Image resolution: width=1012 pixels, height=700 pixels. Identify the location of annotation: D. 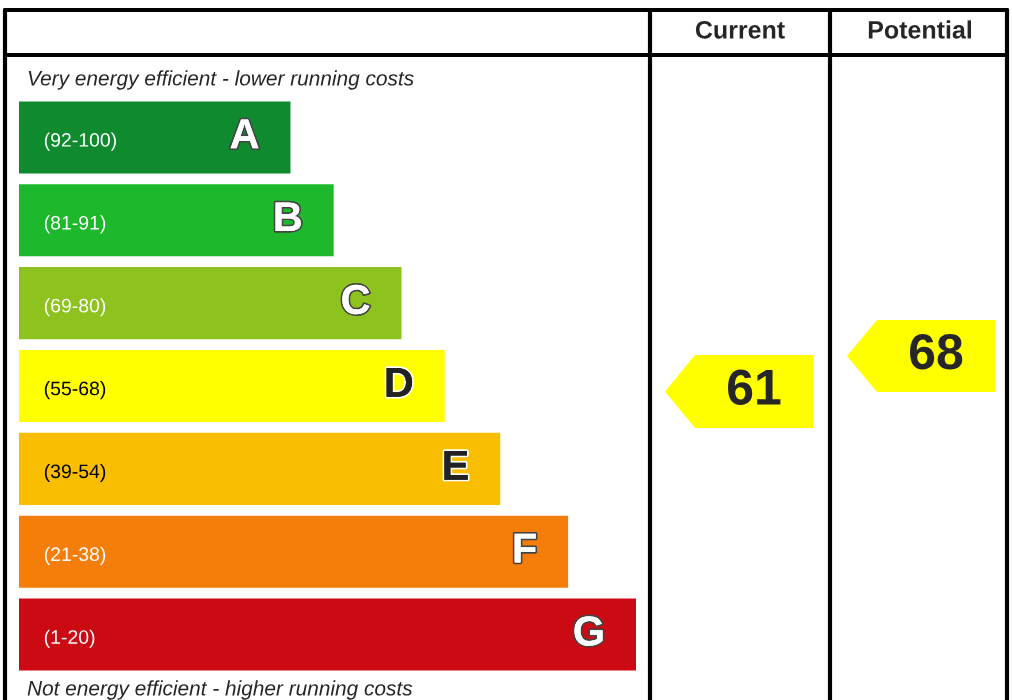
(399, 382).